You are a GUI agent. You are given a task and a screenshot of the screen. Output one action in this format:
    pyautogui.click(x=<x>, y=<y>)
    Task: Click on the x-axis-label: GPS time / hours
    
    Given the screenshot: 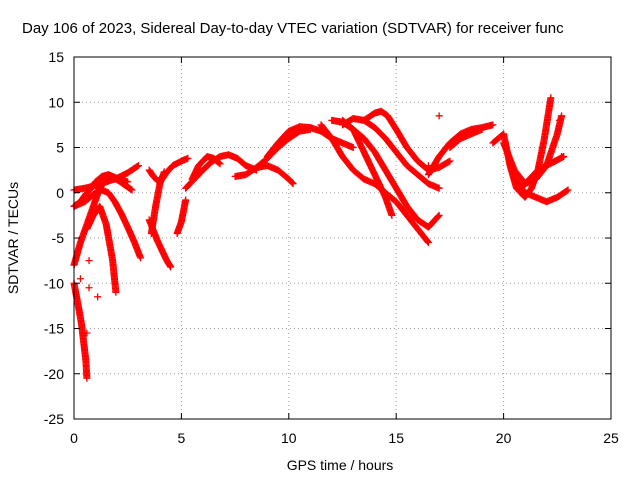 What is the action you would take?
    pyautogui.click(x=340, y=465)
    